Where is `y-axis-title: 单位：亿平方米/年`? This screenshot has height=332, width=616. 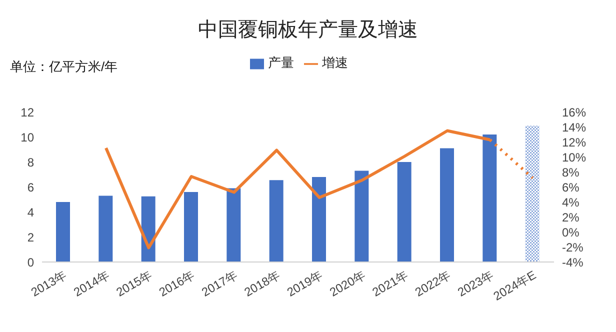
y-axis-title: 单位：亿平方米/年 is located at coordinates (64, 67).